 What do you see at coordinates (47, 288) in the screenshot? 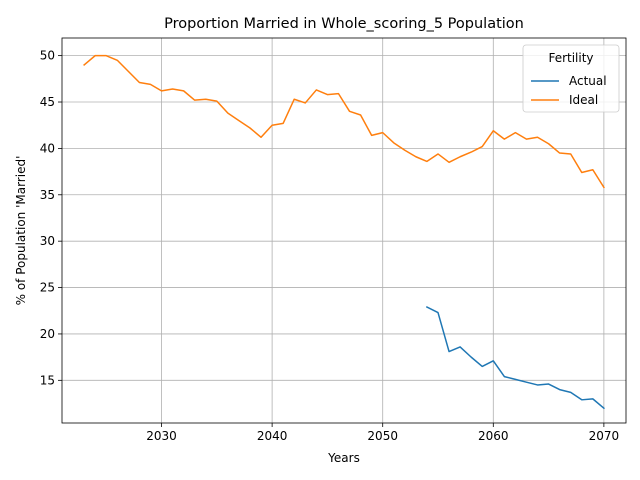
I see `y-tick-label: 25` at bounding box center [47, 288].